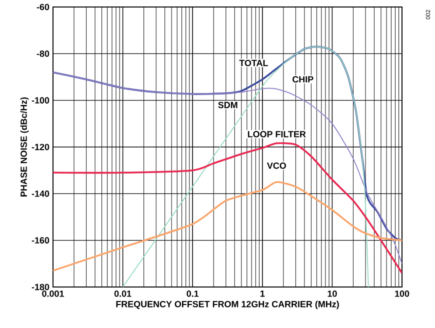 Image resolution: width=435 pixels, height=328 pixels. Describe the element at coordinates (276, 165) in the screenshot. I see `series-label: VCO` at that location.